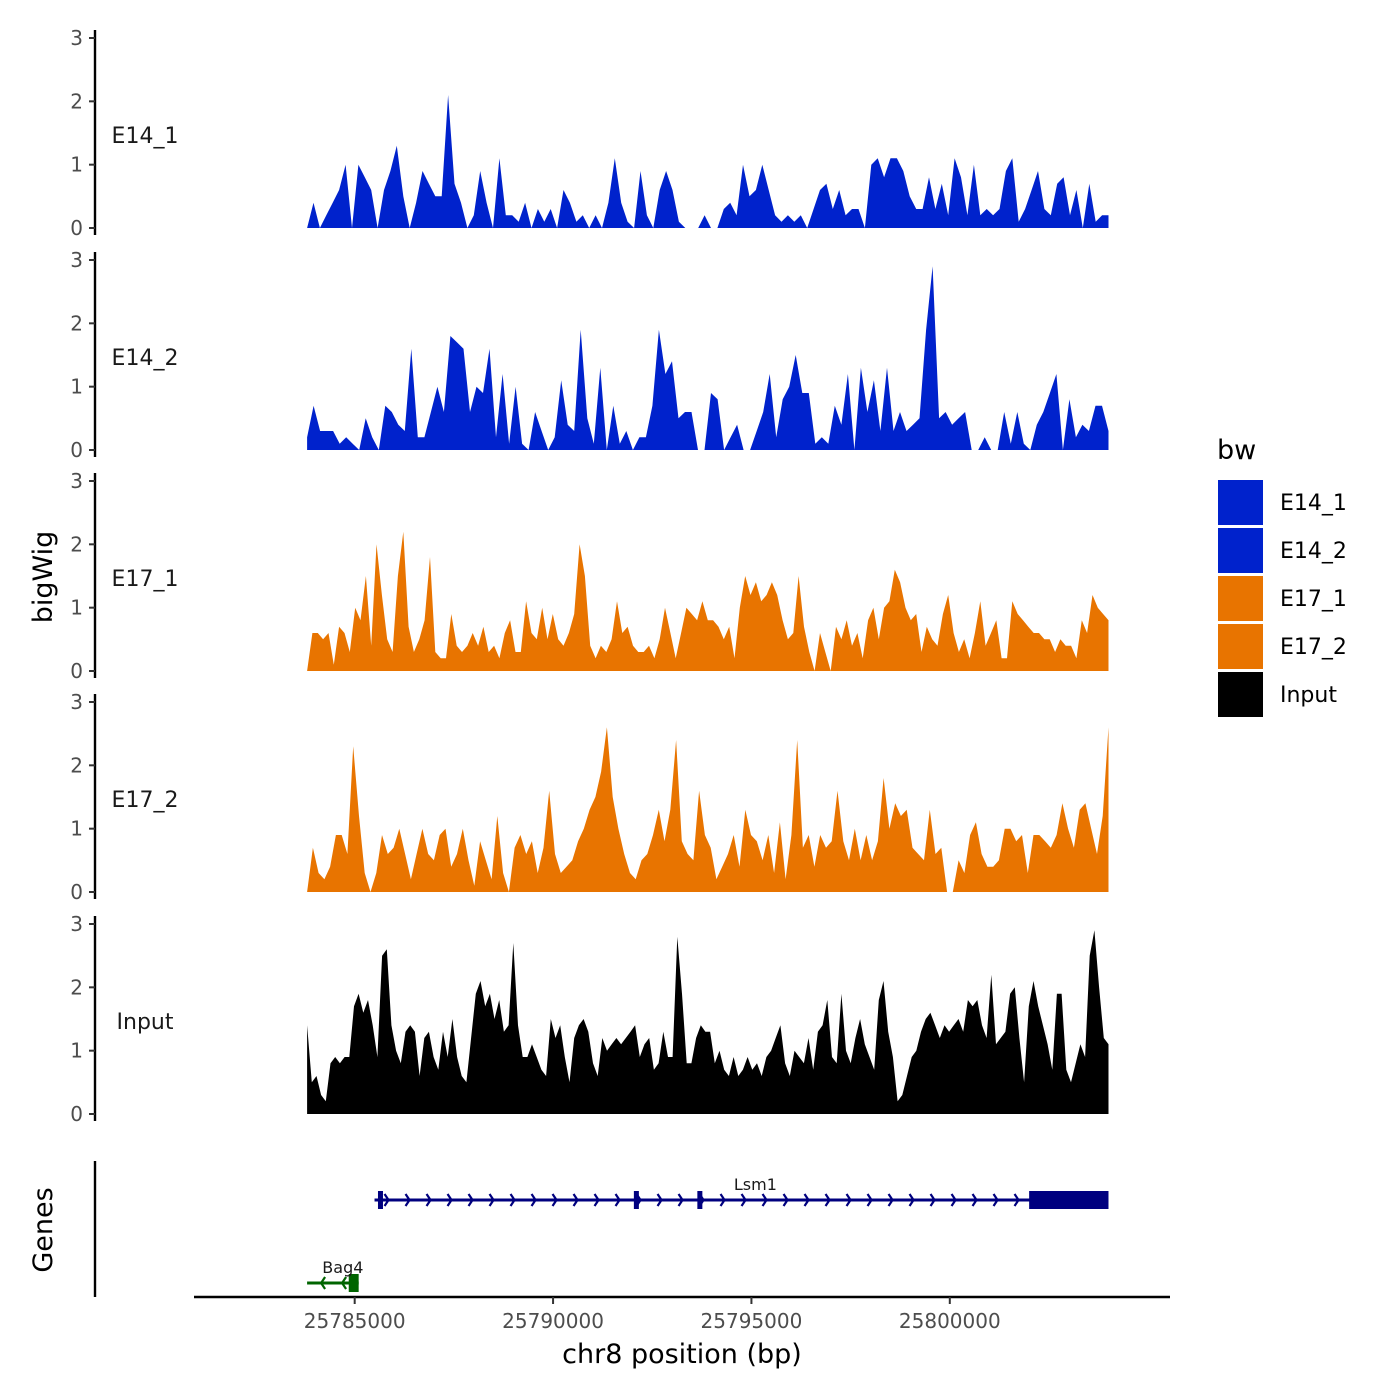 This screenshot has width=1400, height=1400. I want to click on legend-title: bw, so click(1236, 450).